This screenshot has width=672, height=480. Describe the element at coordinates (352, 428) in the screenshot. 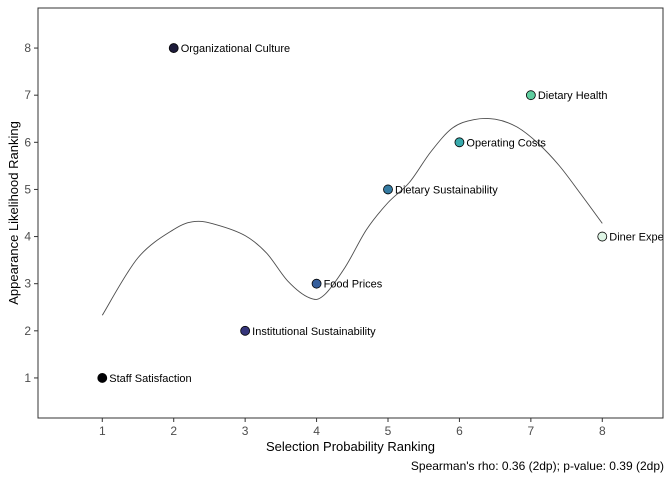

I see `x-axis-ticks: 1 2 3 4 5 6 7 8` at that location.